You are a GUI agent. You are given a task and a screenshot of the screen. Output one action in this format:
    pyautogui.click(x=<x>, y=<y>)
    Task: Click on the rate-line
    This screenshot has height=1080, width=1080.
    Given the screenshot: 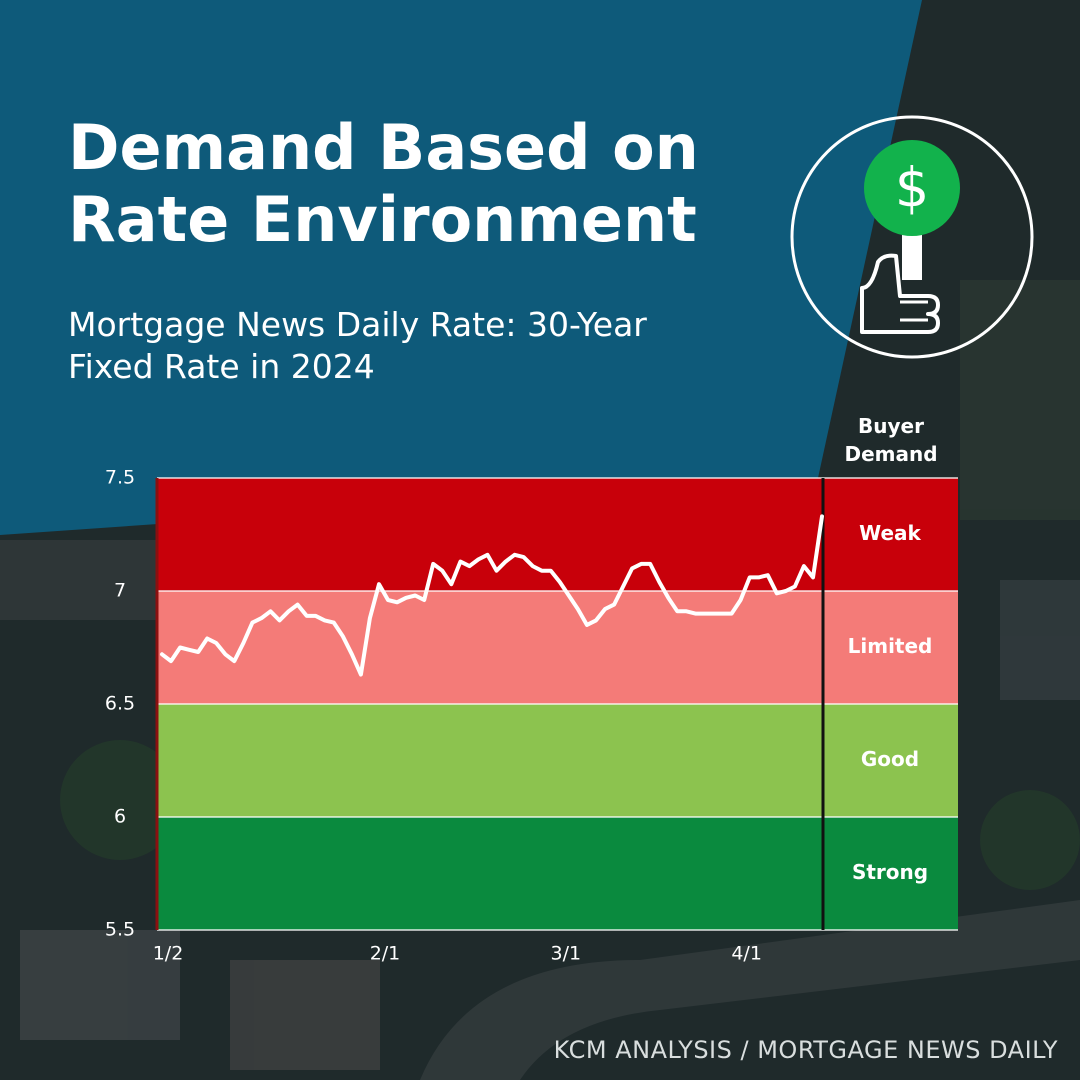 What is the action you would take?
    pyautogui.click(x=492, y=595)
    